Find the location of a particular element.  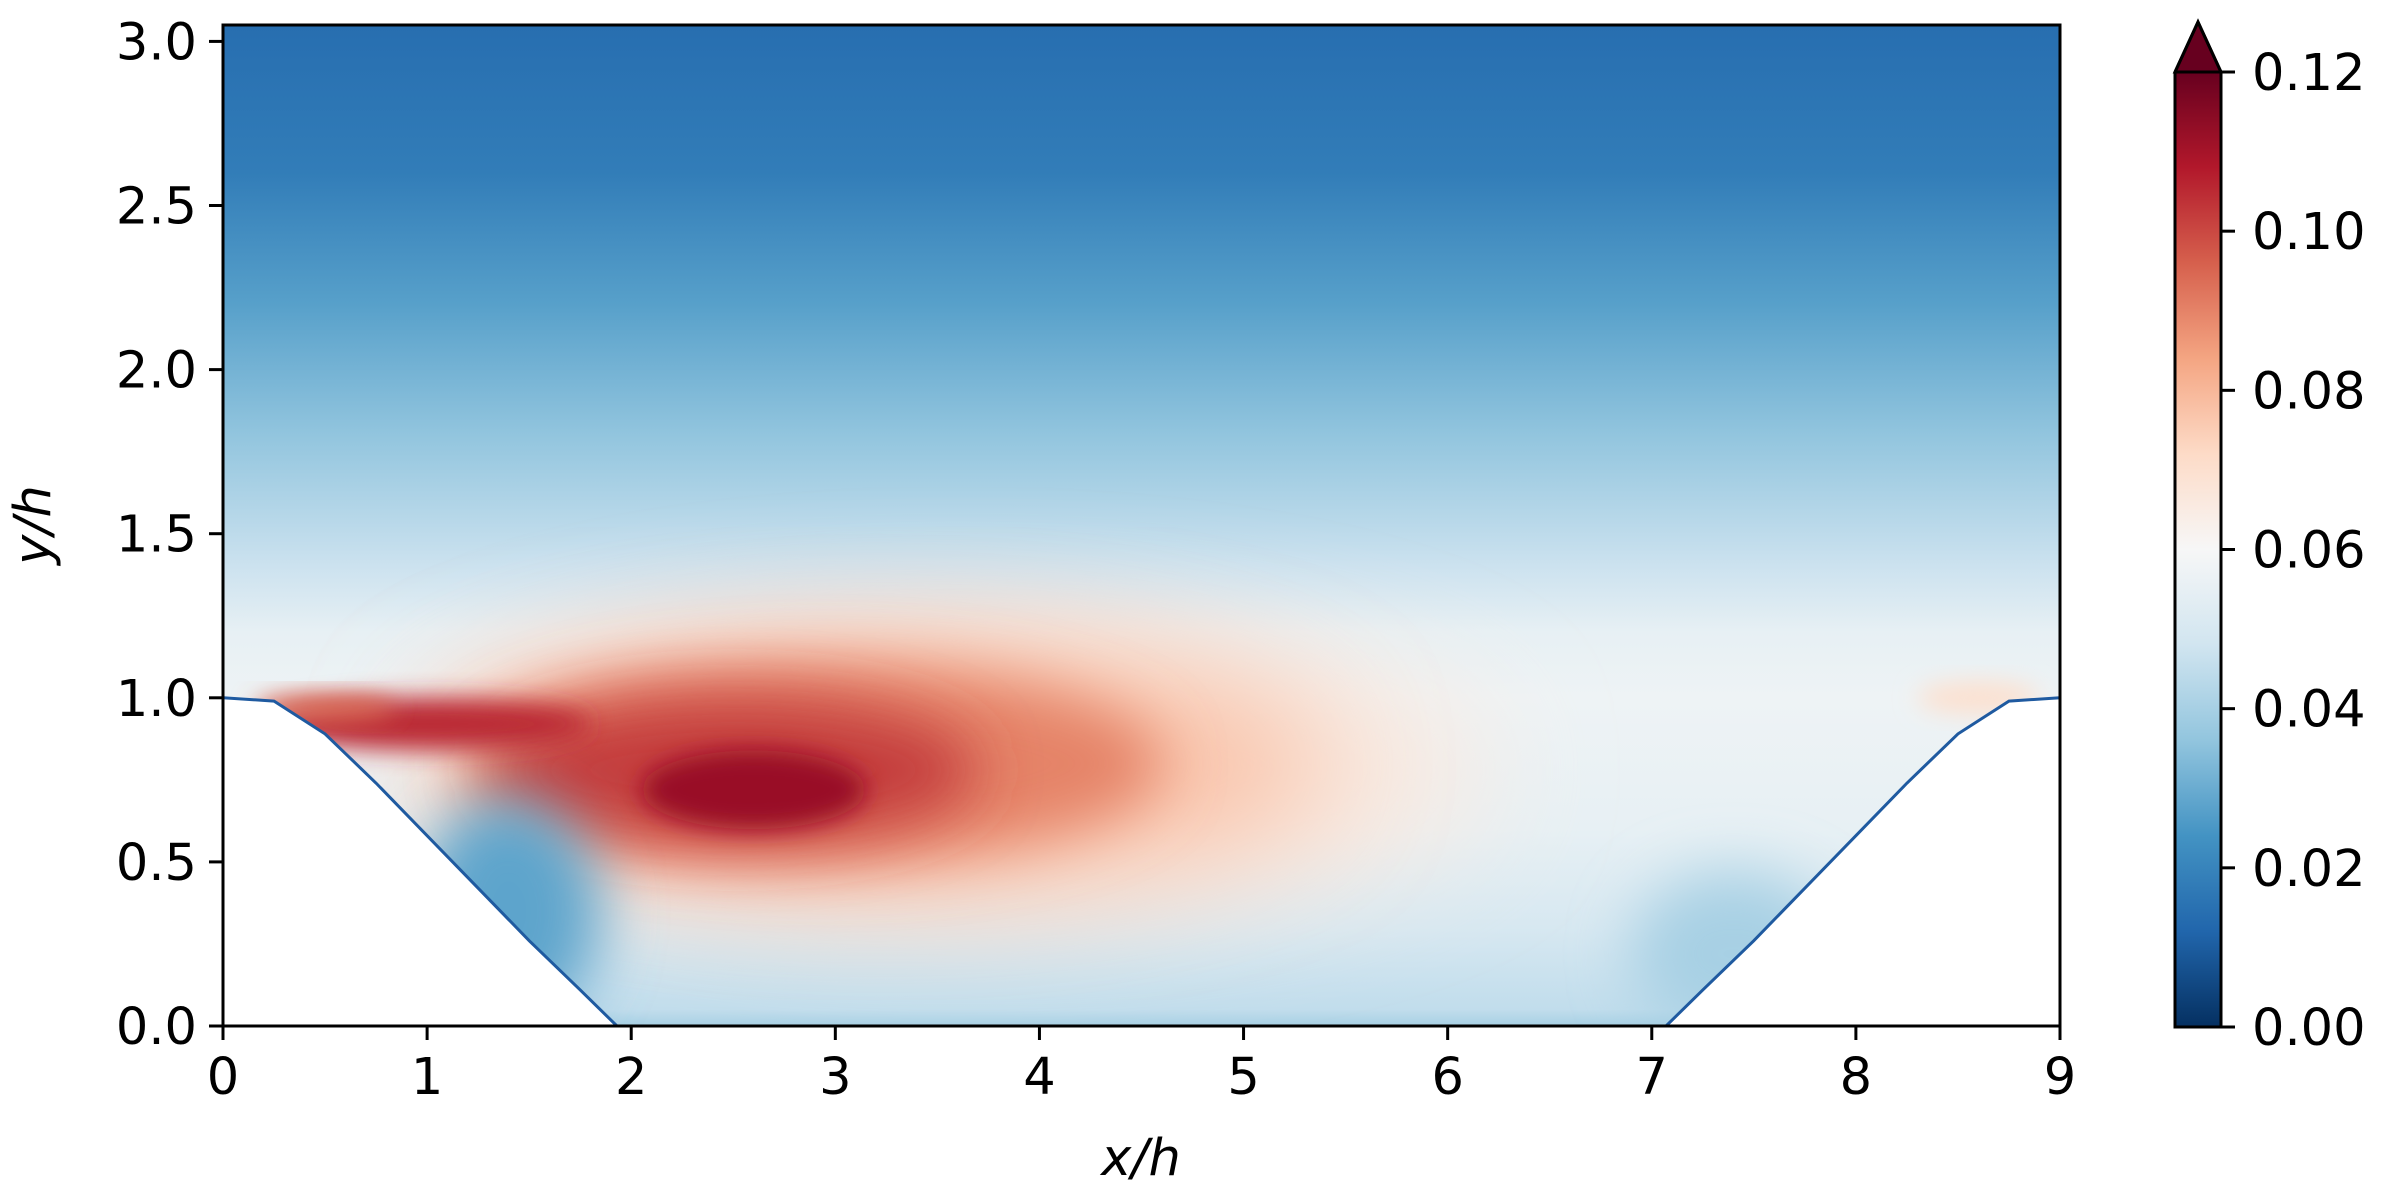

colorbar-tick-label-0: 0.00 is located at coordinates (2309, 1028).